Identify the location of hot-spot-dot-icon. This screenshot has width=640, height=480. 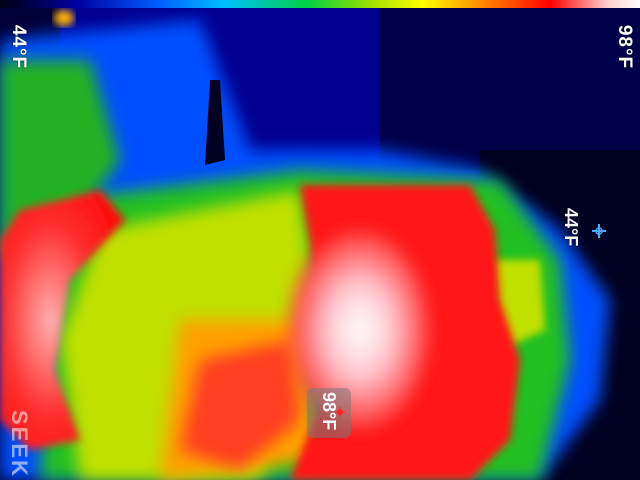
(340, 412).